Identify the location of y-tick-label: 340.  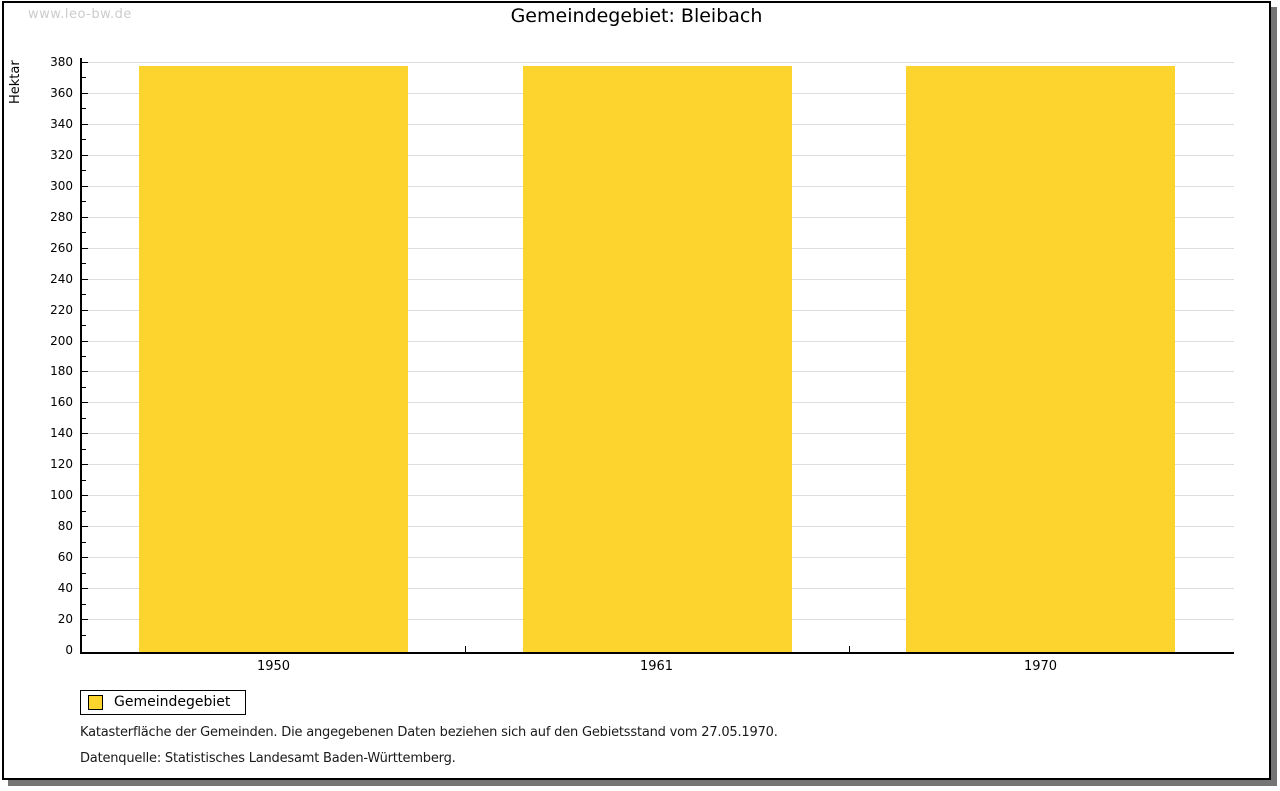
(61, 124).